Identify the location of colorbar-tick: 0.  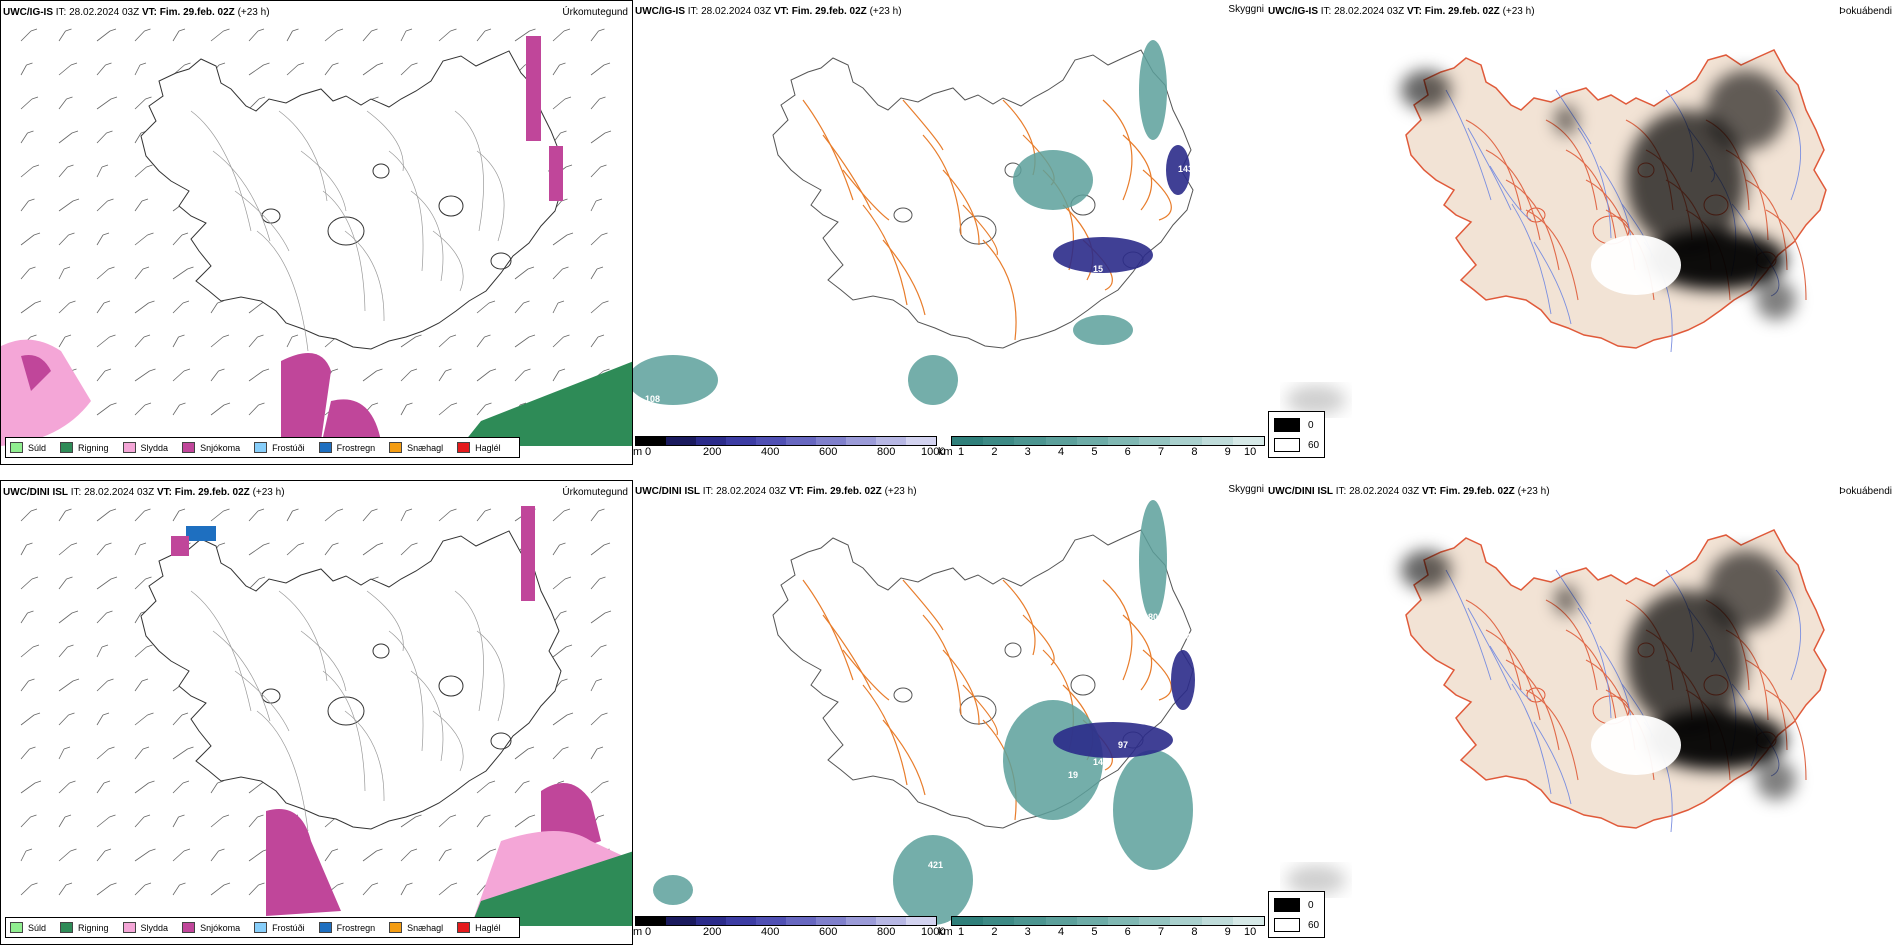
(648, 452).